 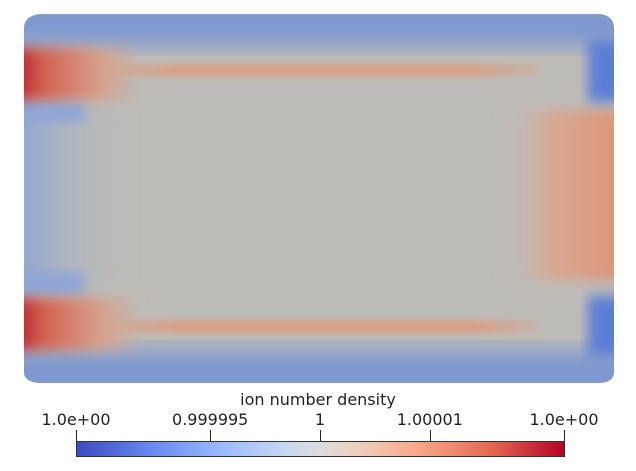 I want to click on lower-left-hotspot, so click(x=82, y=324).